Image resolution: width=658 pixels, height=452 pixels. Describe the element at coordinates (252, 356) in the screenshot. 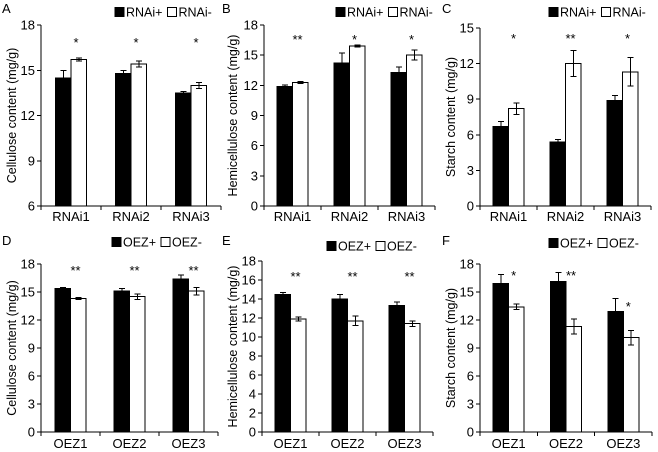

I see `y-tick-label: 8` at that location.